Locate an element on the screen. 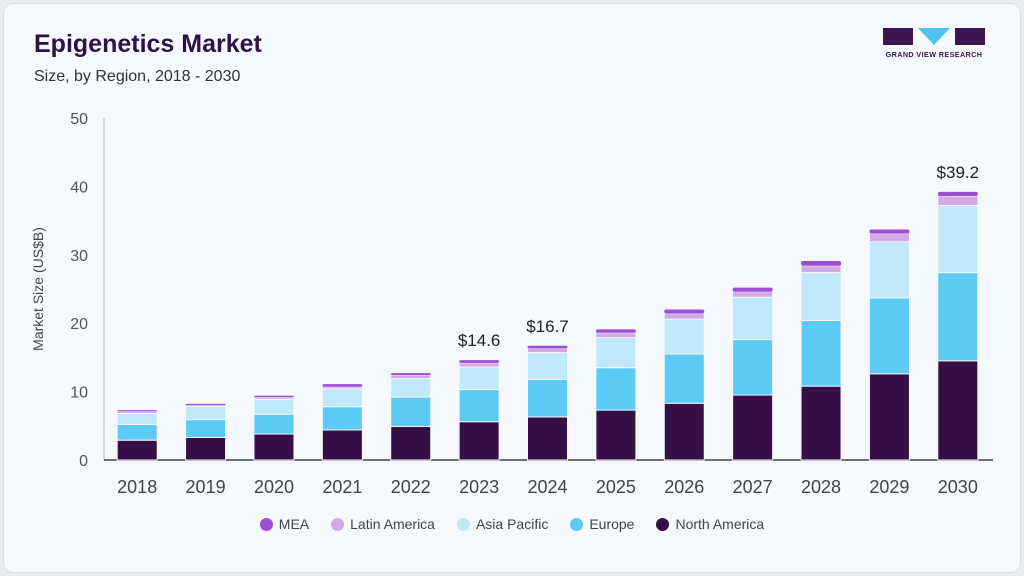  x-tick-label: 2027 is located at coordinates (753, 487).